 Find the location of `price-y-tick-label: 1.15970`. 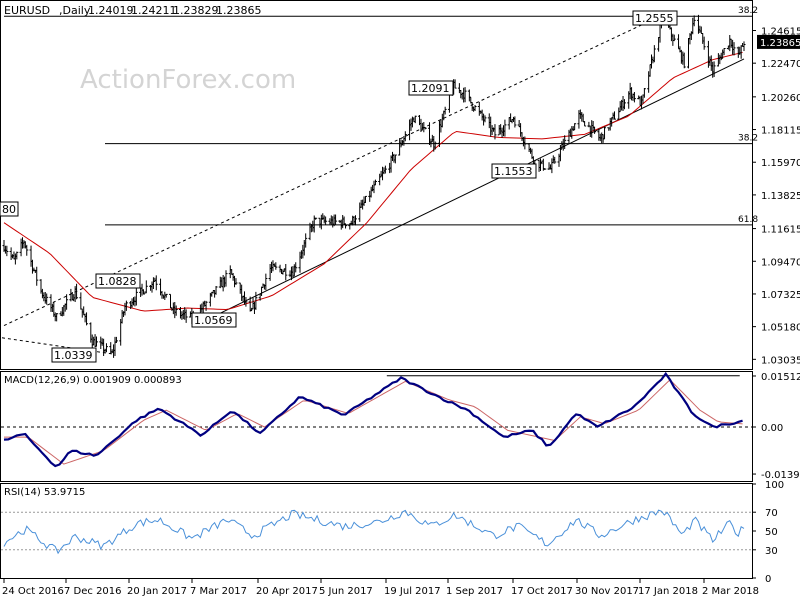

price-y-tick-label: 1.15970 is located at coordinates (780, 163).